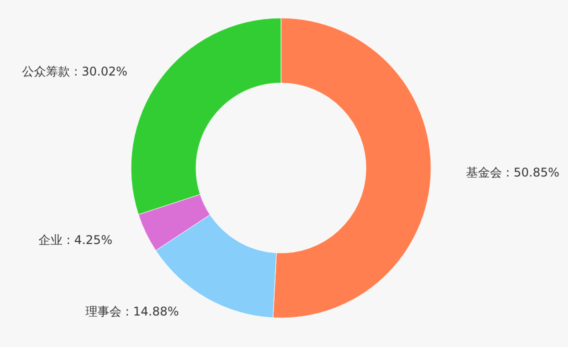 This screenshot has height=347, width=568. I want to click on slice-label: 公众筹款 : 30.02%, so click(75, 71).